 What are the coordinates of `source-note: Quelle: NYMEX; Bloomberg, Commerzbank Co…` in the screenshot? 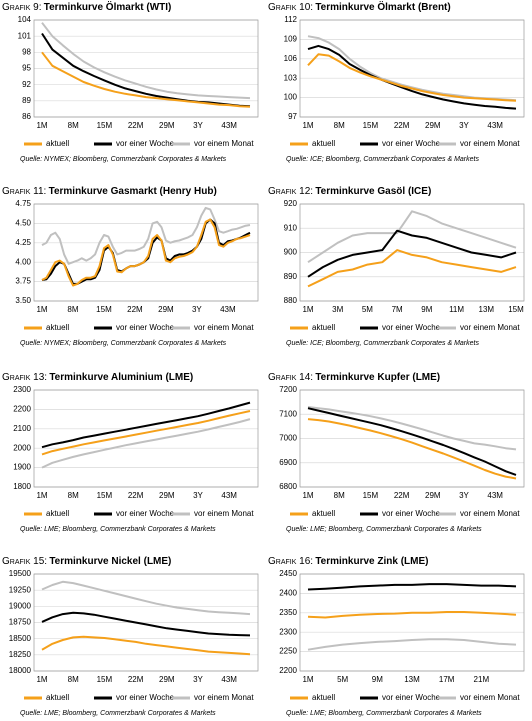 It's located at (123, 343).